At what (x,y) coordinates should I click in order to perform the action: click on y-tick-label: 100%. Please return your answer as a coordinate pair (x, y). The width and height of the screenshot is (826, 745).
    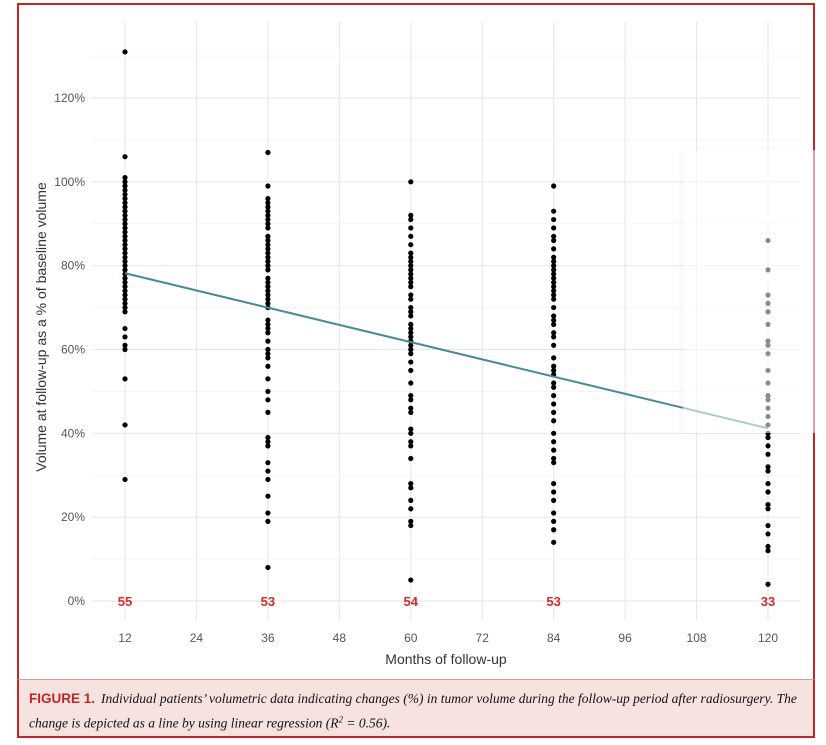
    Looking at the image, I should click on (69, 182).